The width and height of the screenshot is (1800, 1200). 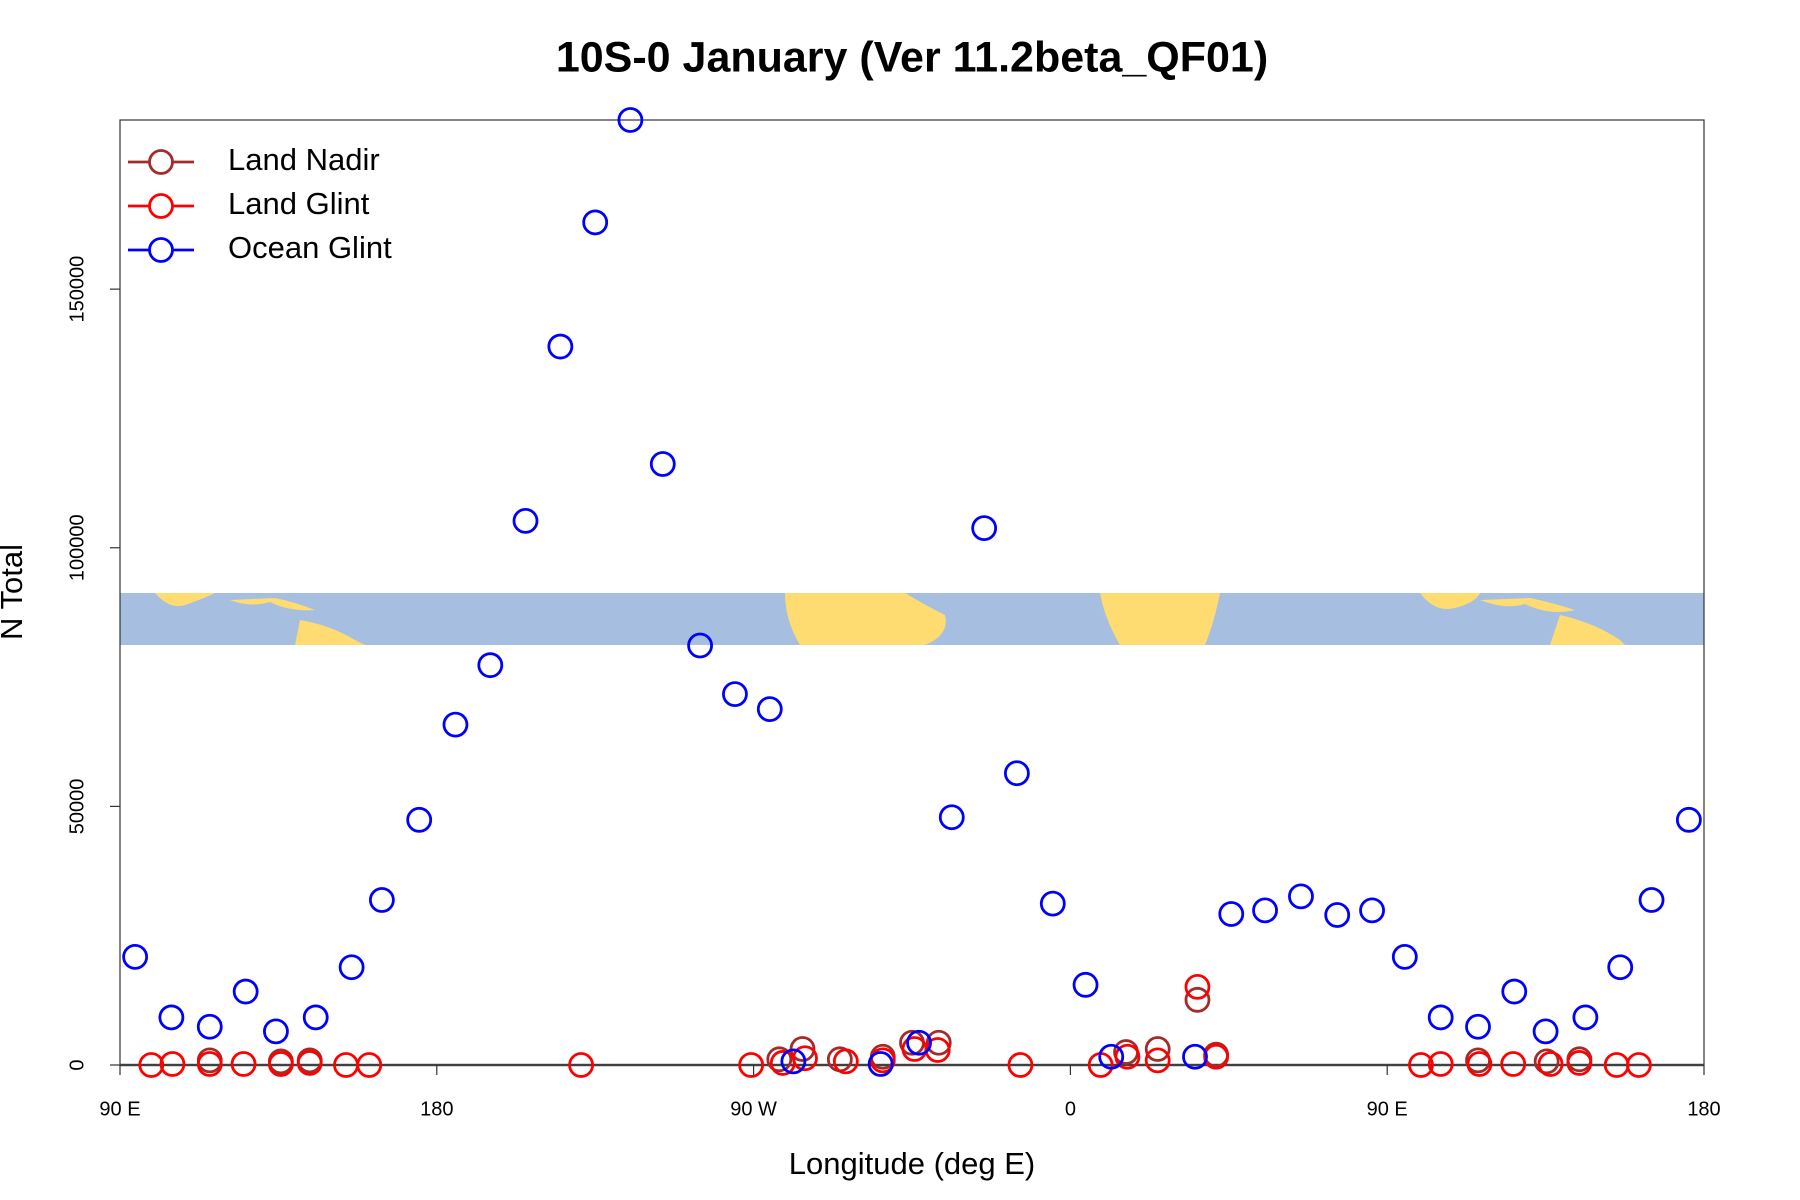 What do you see at coordinates (77, 547) in the screenshot?
I see `y-tick-label: 100000` at bounding box center [77, 547].